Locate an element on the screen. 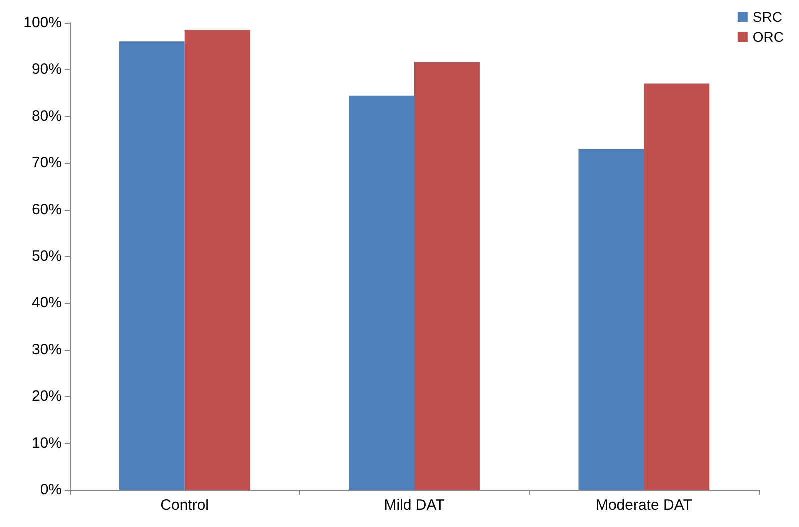  x-tick-label: Control is located at coordinates (185, 505).